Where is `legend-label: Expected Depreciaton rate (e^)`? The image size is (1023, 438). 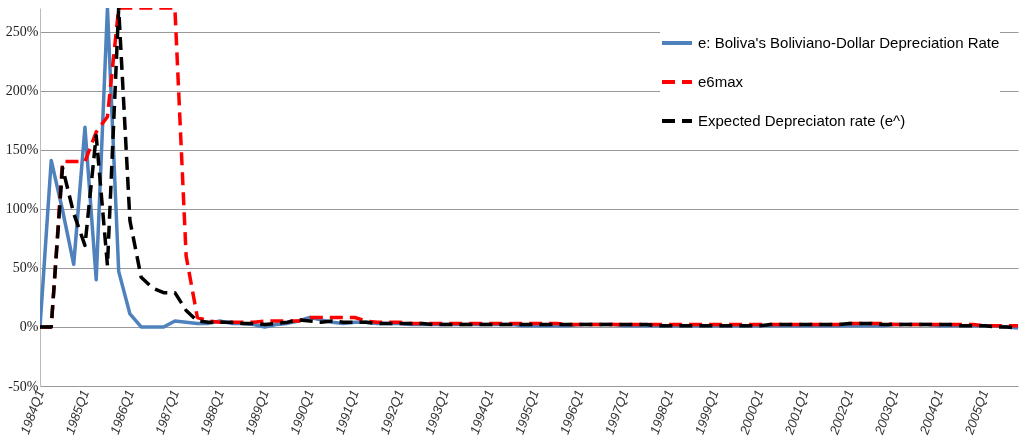 legend-label: Expected Depreciaton rate (e^) is located at coordinates (802, 120).